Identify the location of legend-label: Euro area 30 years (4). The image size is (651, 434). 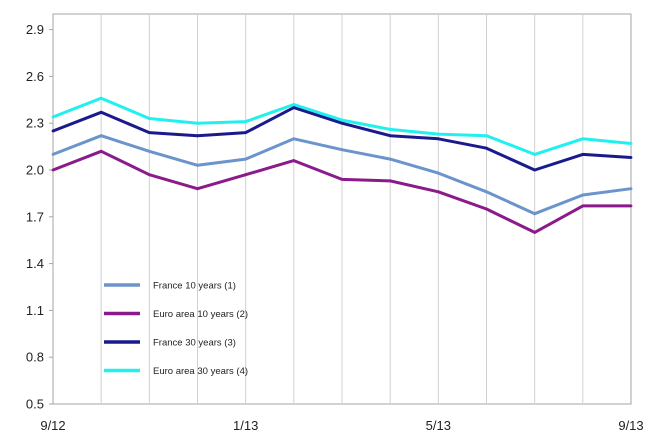
(200, 371).